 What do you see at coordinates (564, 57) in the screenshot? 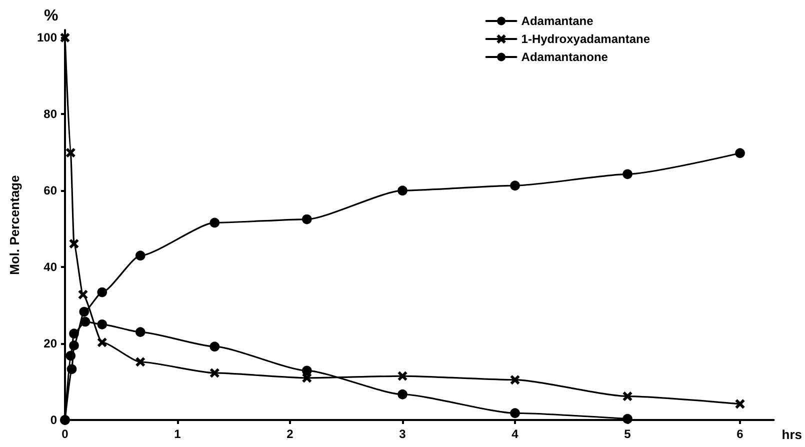
I see `legend-label: Adamantanone` at bounding box center [564, 57].